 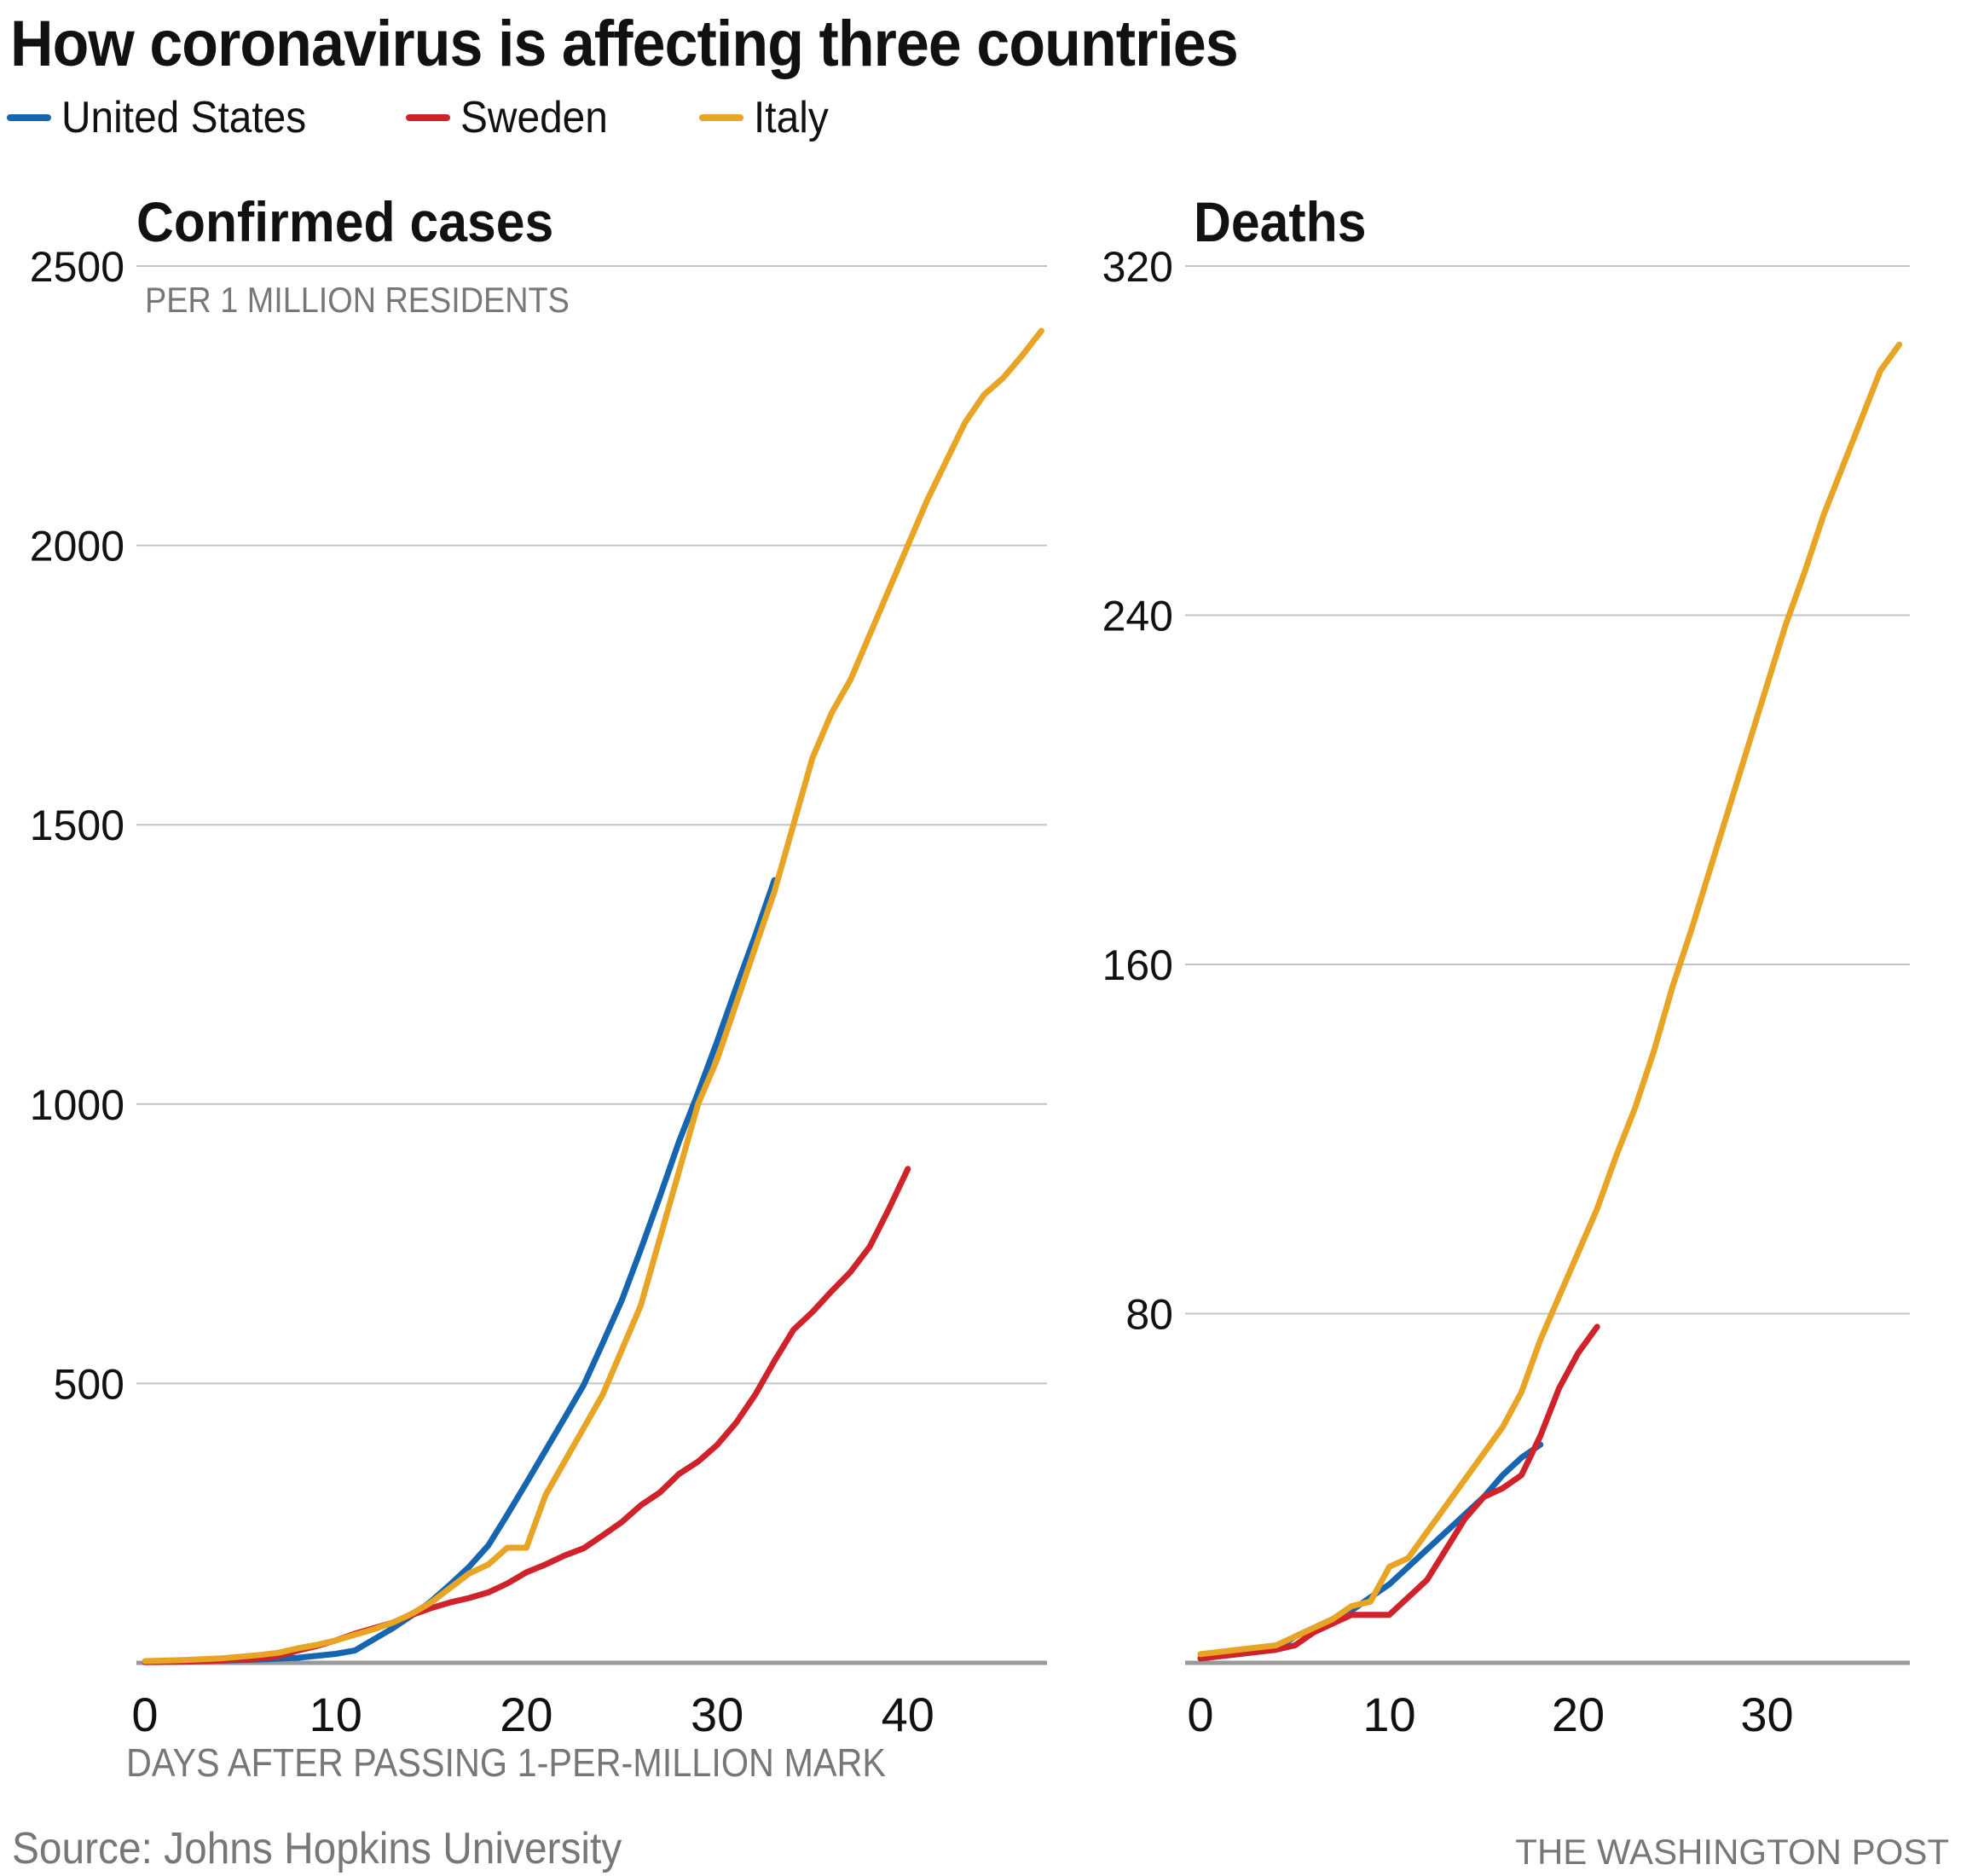 What do you see at coordinates (506, 1763) in the screenshot?
I see `cases-x-axis-label: DAYS AFTER PASSING 1-PER-MILLION MARK` at bounding box center [506, 1763].